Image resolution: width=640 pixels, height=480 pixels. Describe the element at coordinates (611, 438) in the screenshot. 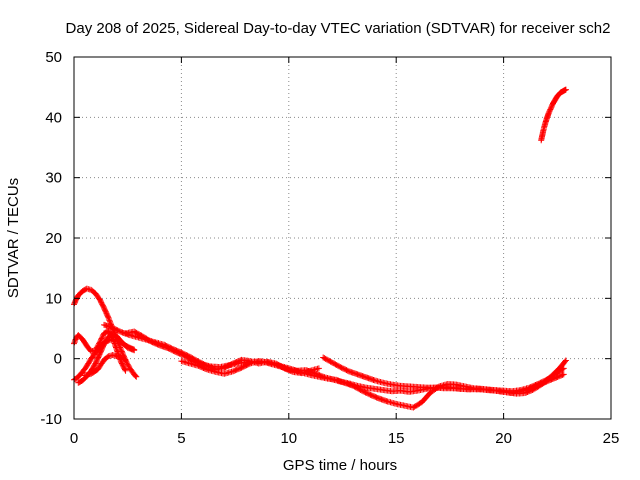

I see `x-tick-label: 25` at that location.